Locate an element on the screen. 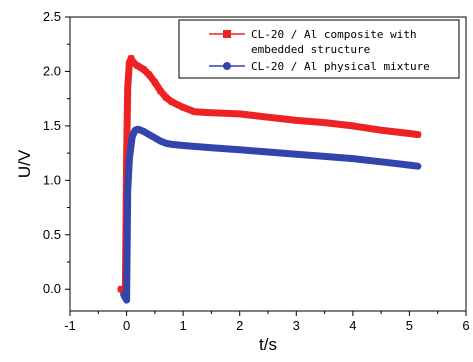 This screenshot has height=362, width=473. y-tick-label: 2.5 is located at coordinates (52, 16).